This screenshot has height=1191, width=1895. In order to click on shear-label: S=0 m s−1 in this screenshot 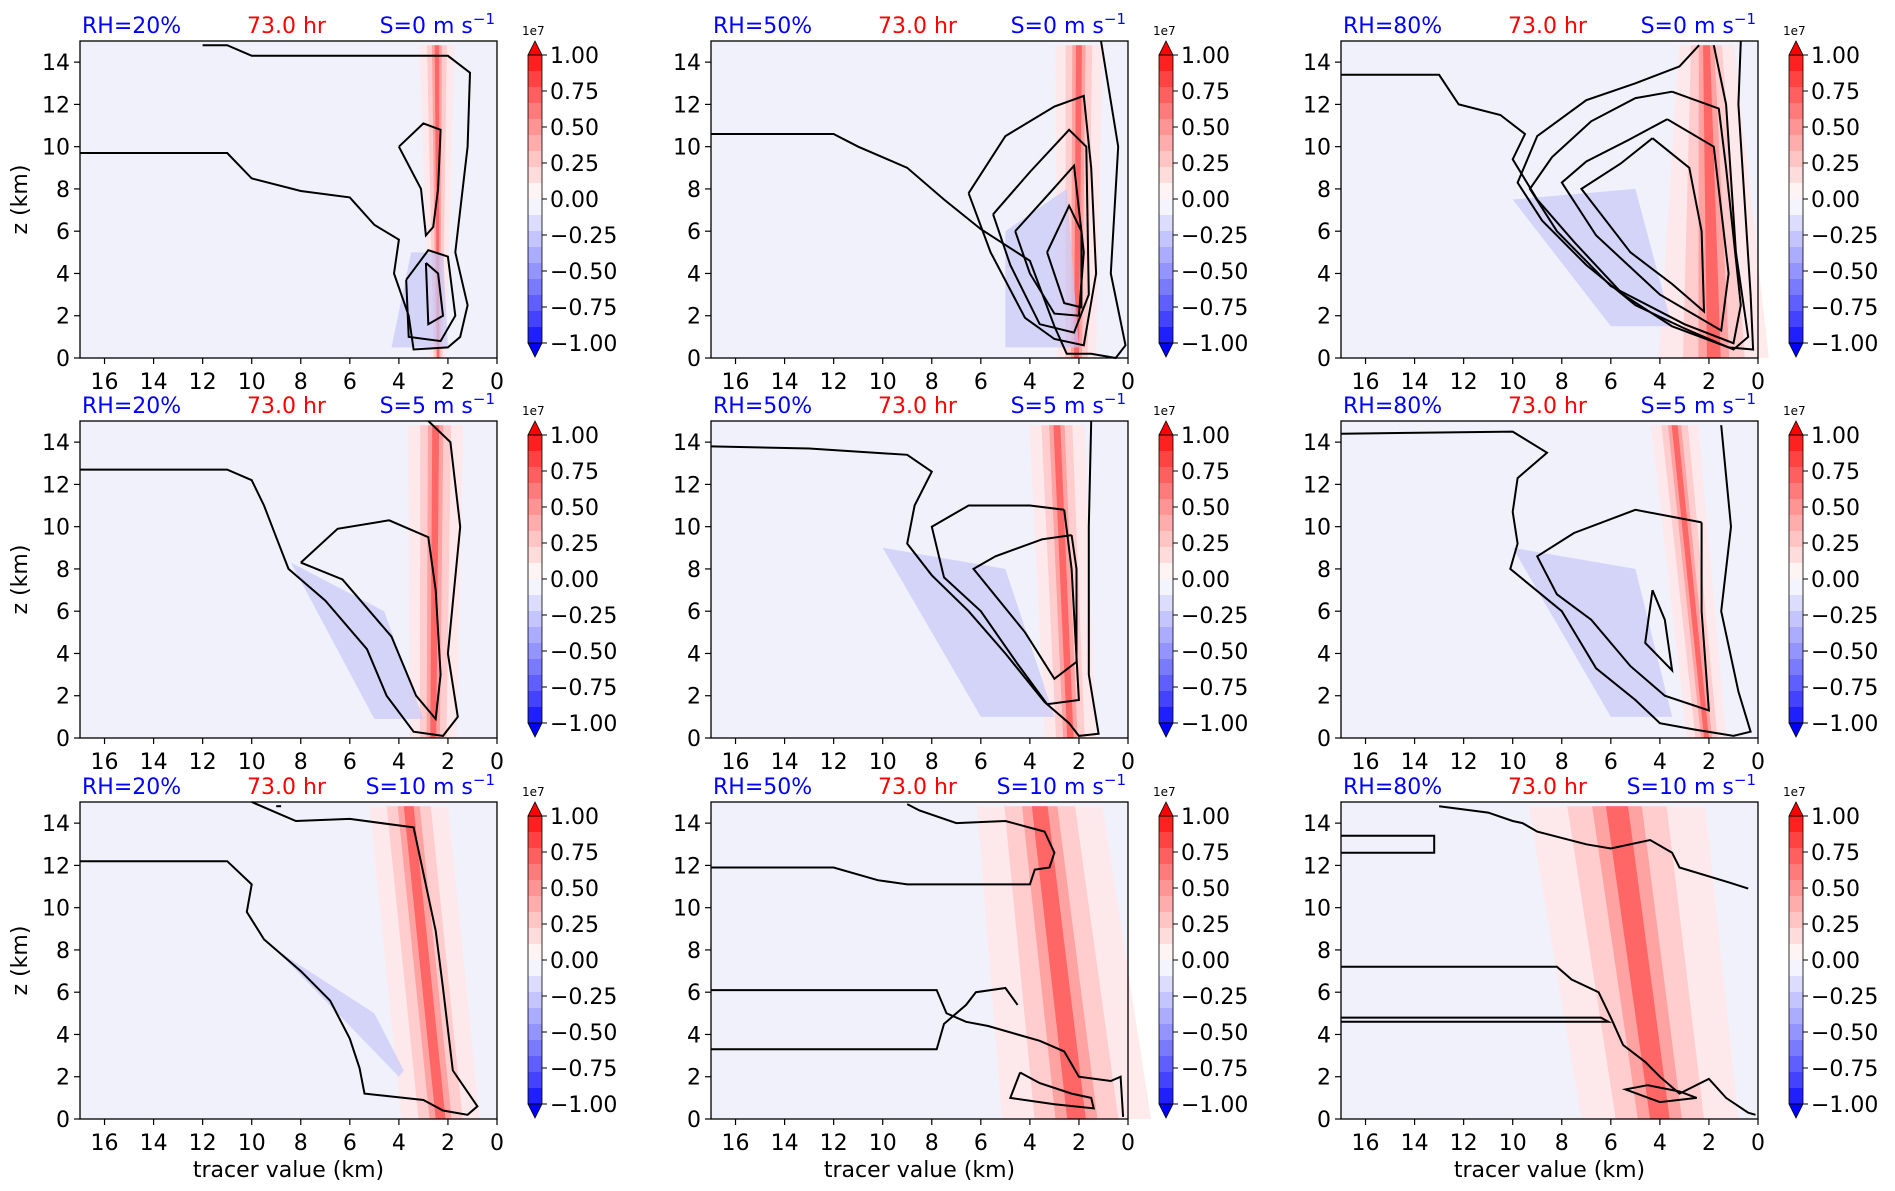, I will do `click(437, 24)`.